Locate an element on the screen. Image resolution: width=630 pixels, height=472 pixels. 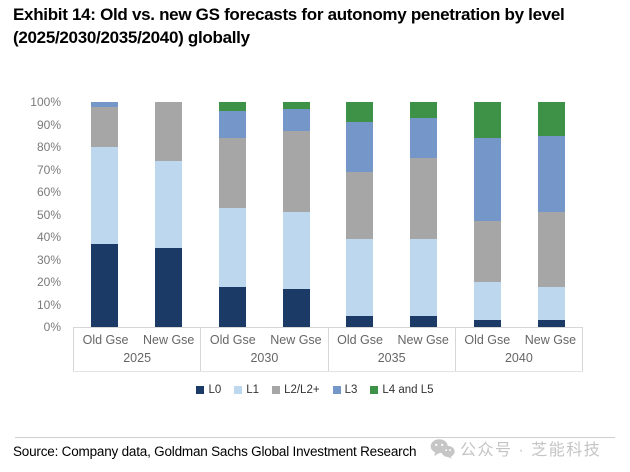
y-tick-label: 90% is located at coordinates (48, 124).